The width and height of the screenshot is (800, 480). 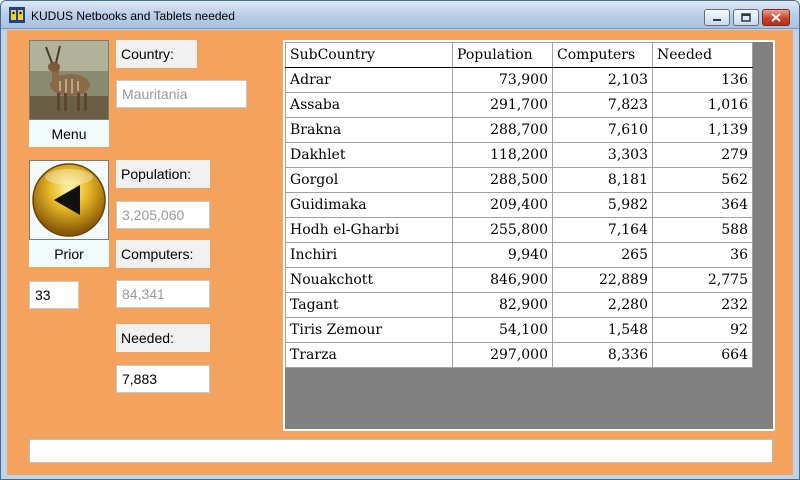 What do you see at coordinates (702, 105) in the screenshot?
I see `cell-needed: 1,016` at bounding box center [702, 105].